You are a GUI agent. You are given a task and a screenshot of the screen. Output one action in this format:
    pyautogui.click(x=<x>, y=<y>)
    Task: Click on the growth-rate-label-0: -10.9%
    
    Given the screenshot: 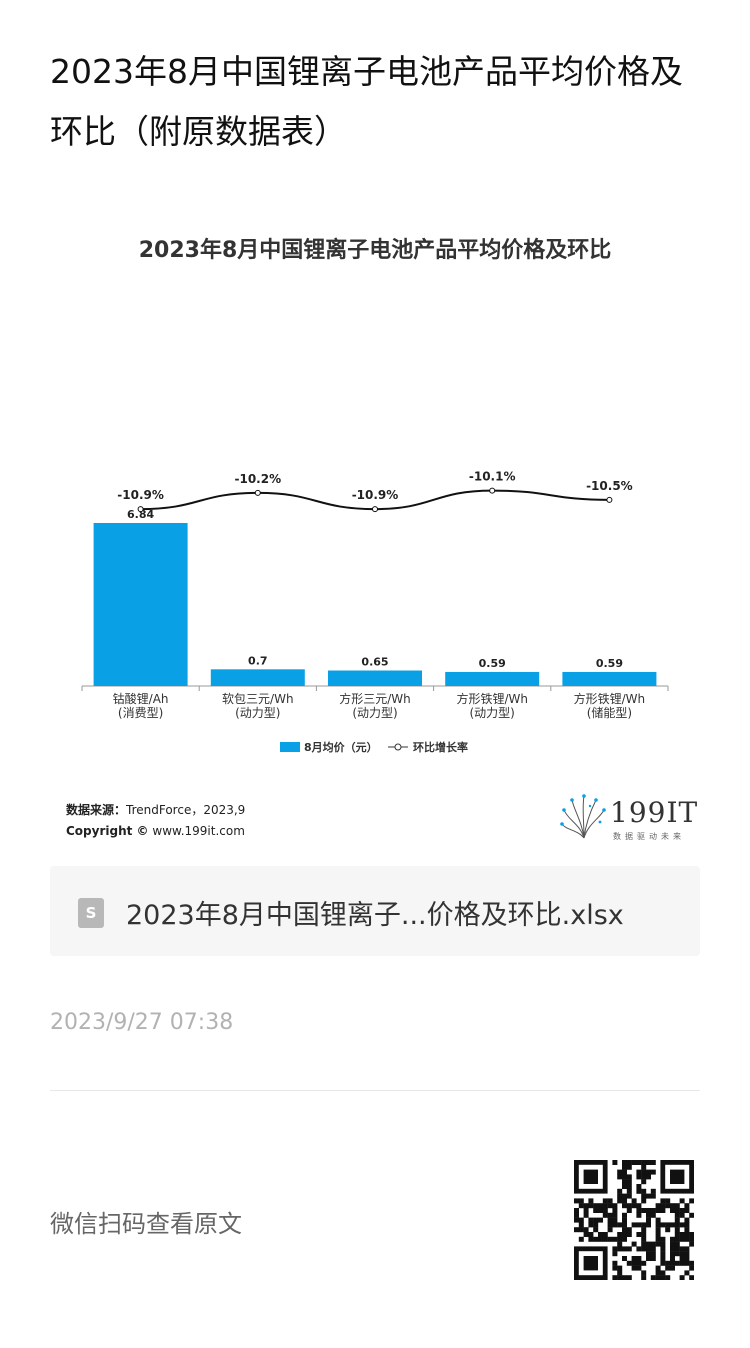 What is the action you would take?
    pyautogui.click(x=140, y=495)
    